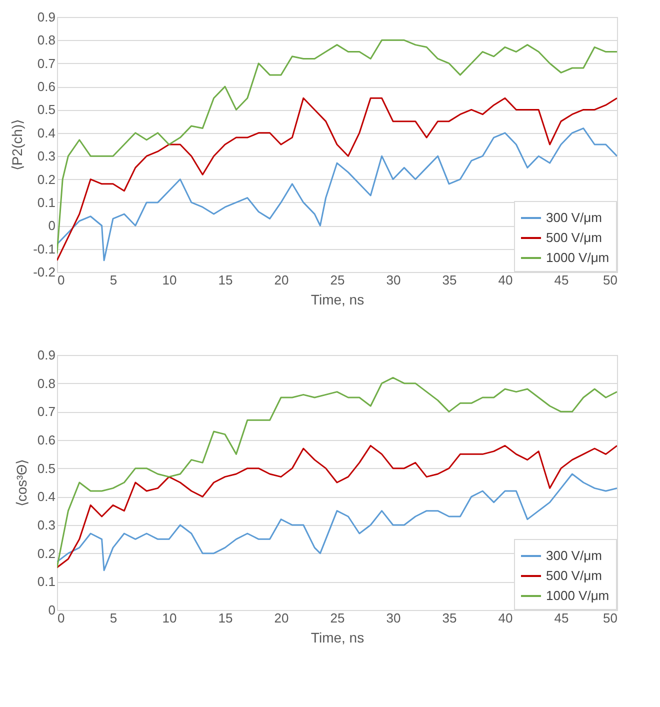 This screenshot has width=660, height=707. What do you see at coordinates (44, 248) in the screenshot?
I see `y-tick-label: -0.1` at bounding box center [44, 248].